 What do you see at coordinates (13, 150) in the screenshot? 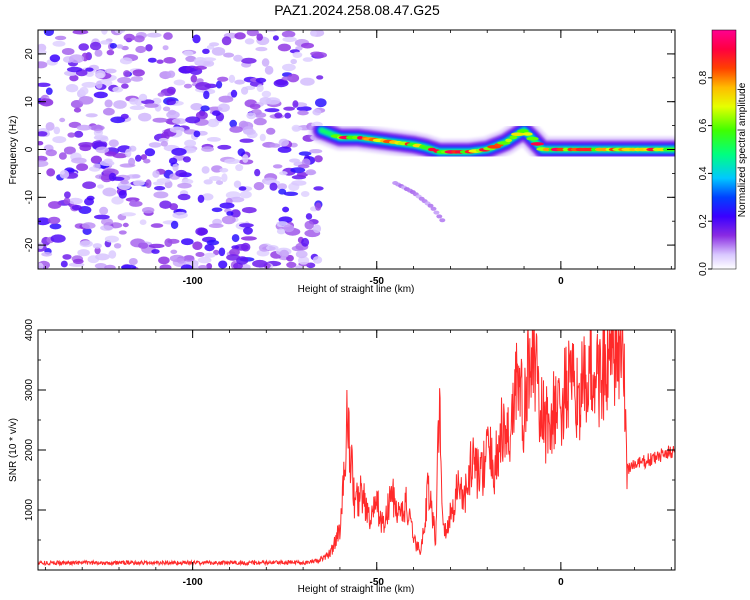
I see `spectrogram-y-axis-label: Frequency (Hz)` at bounding box center [13, 150].